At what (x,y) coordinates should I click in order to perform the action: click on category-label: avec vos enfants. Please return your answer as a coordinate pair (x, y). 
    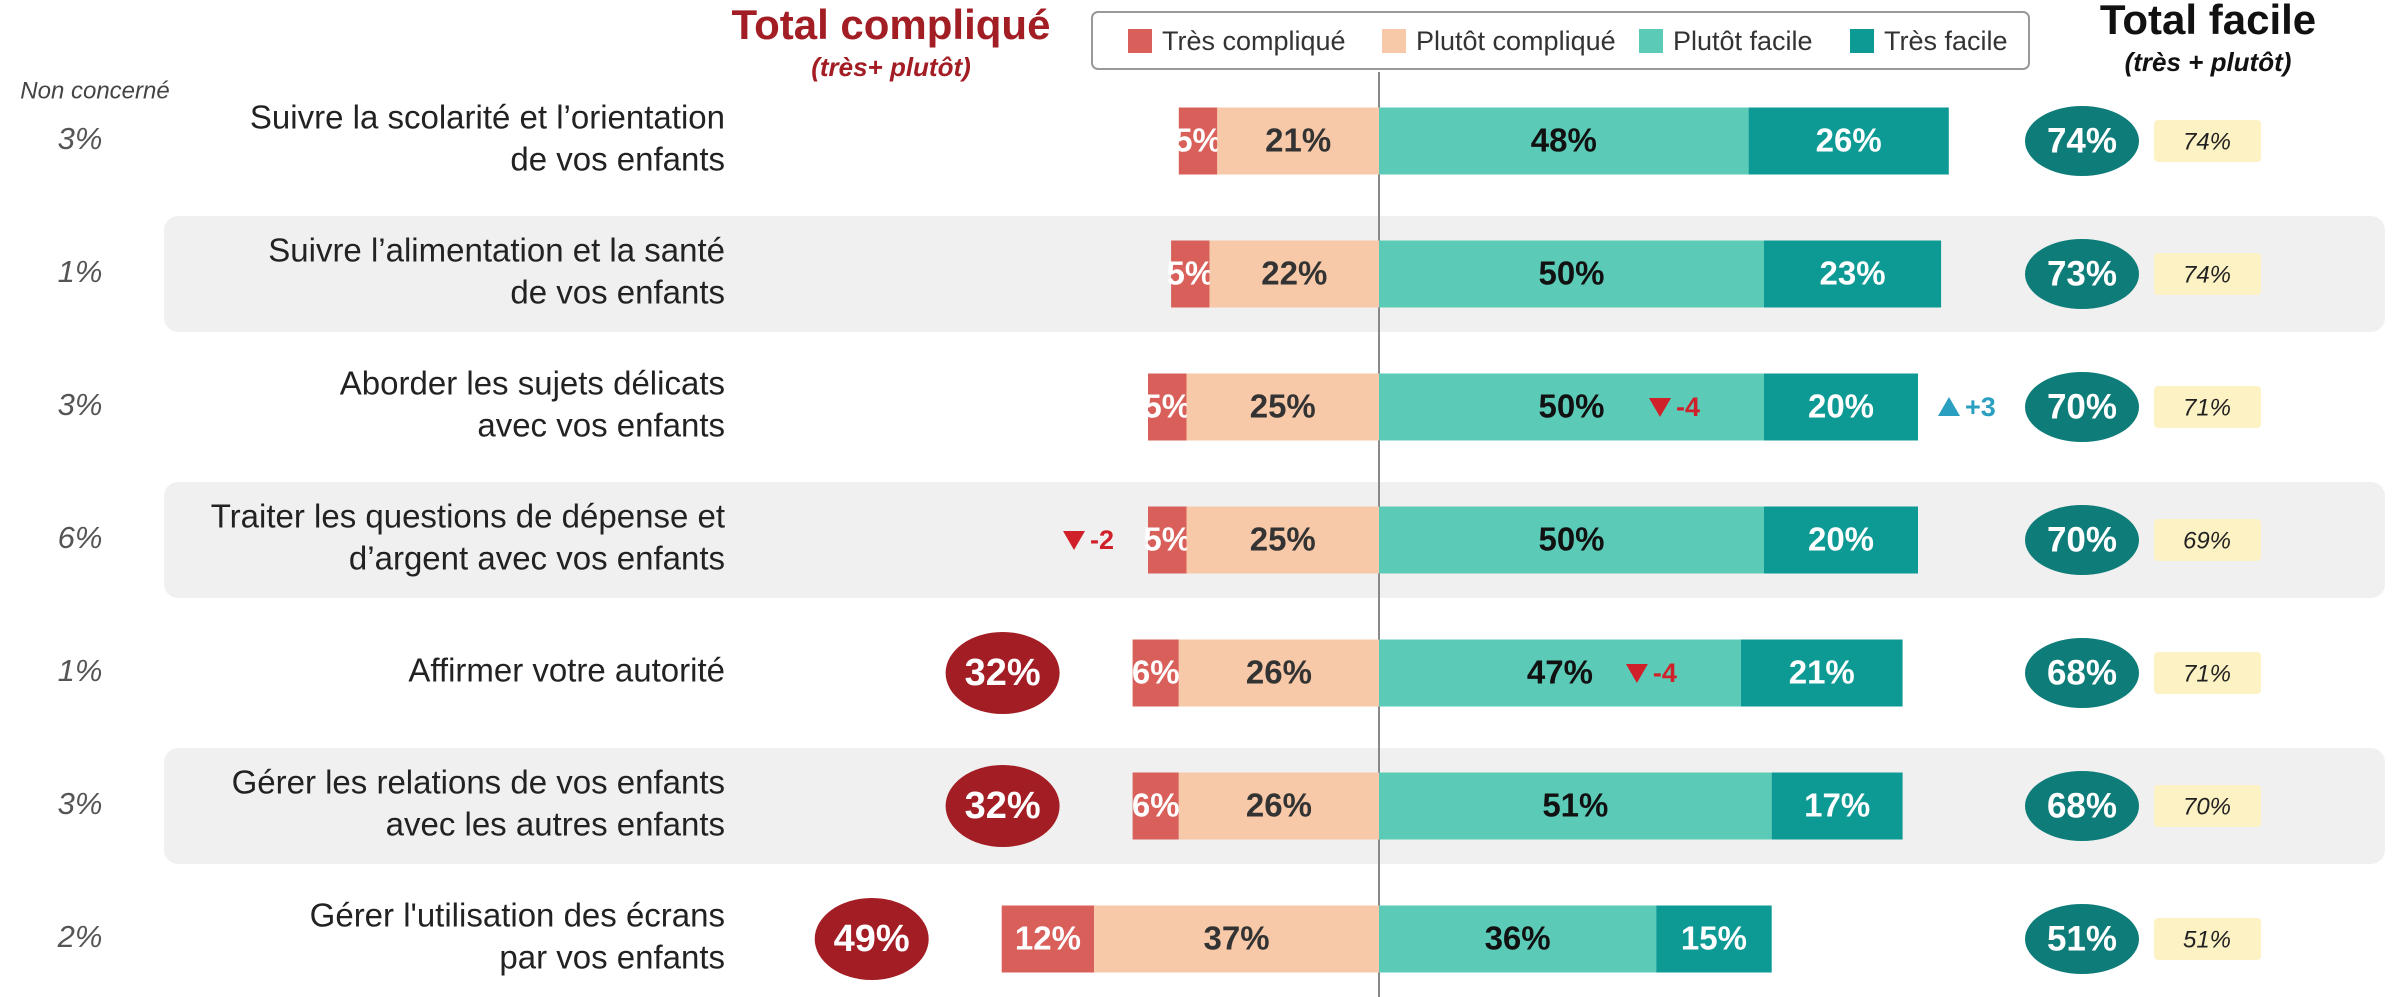
    Looking at the image, I should click on (601, 425).